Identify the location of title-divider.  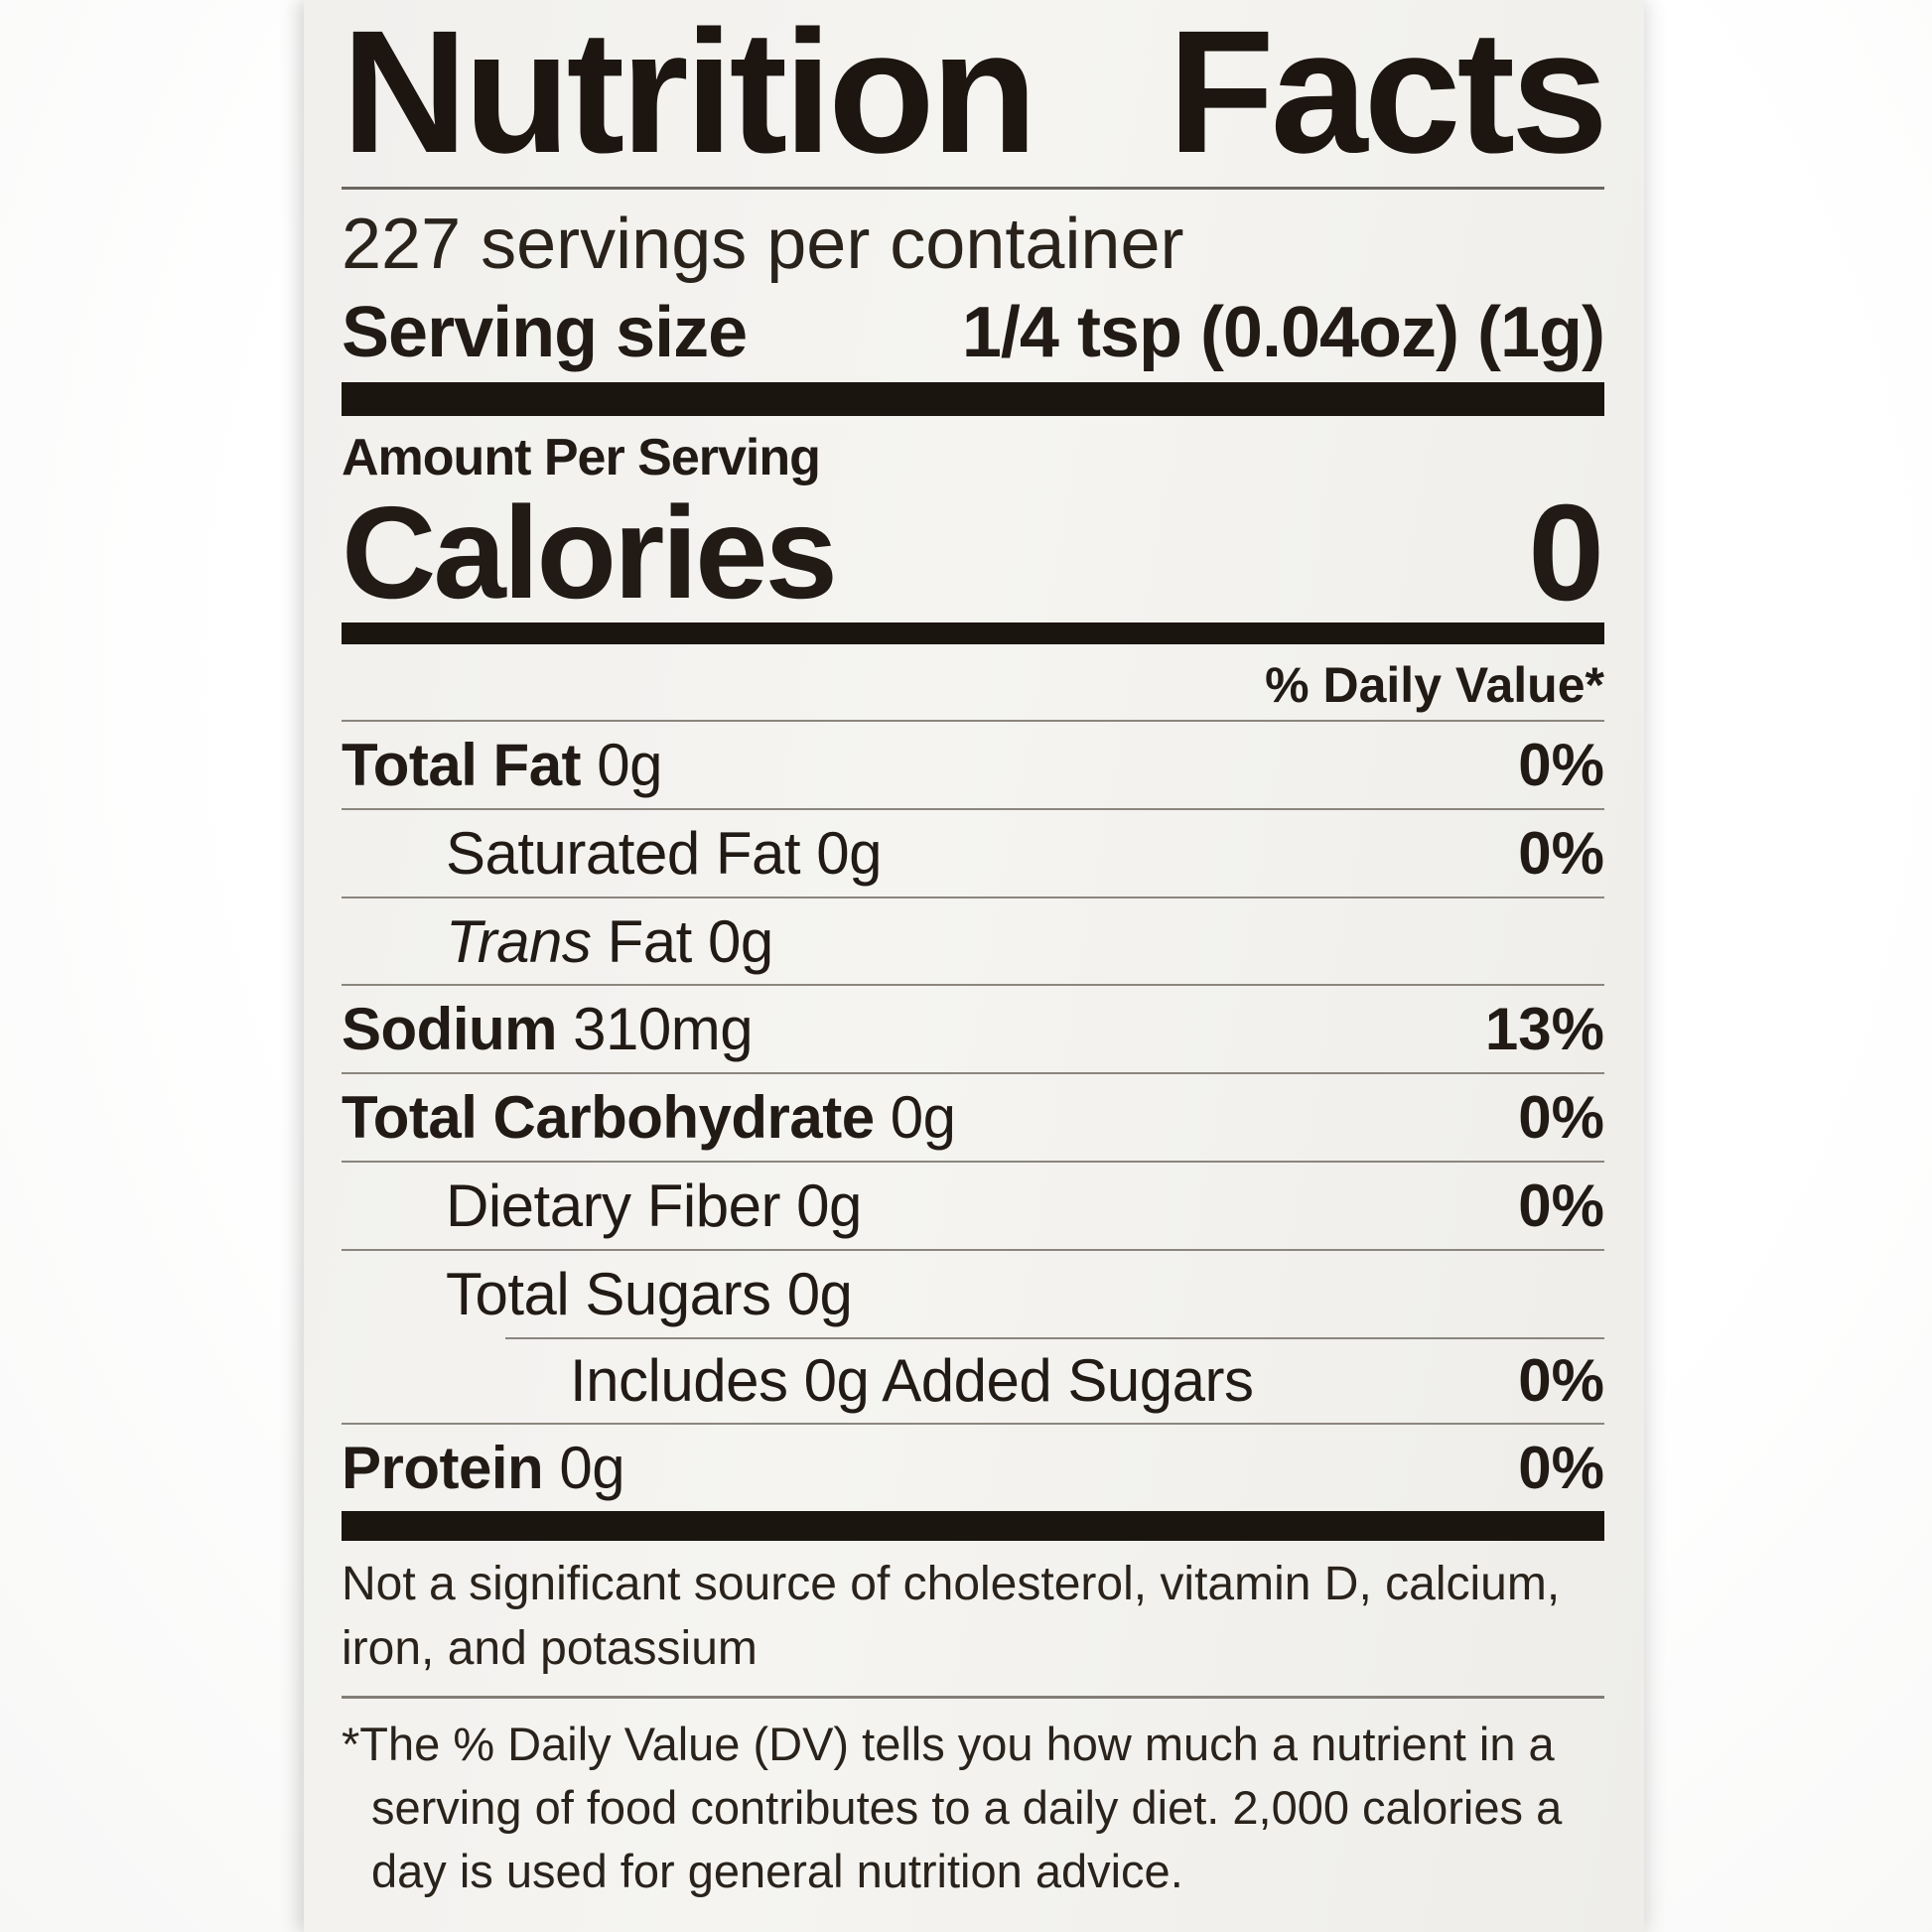
(973, 189).